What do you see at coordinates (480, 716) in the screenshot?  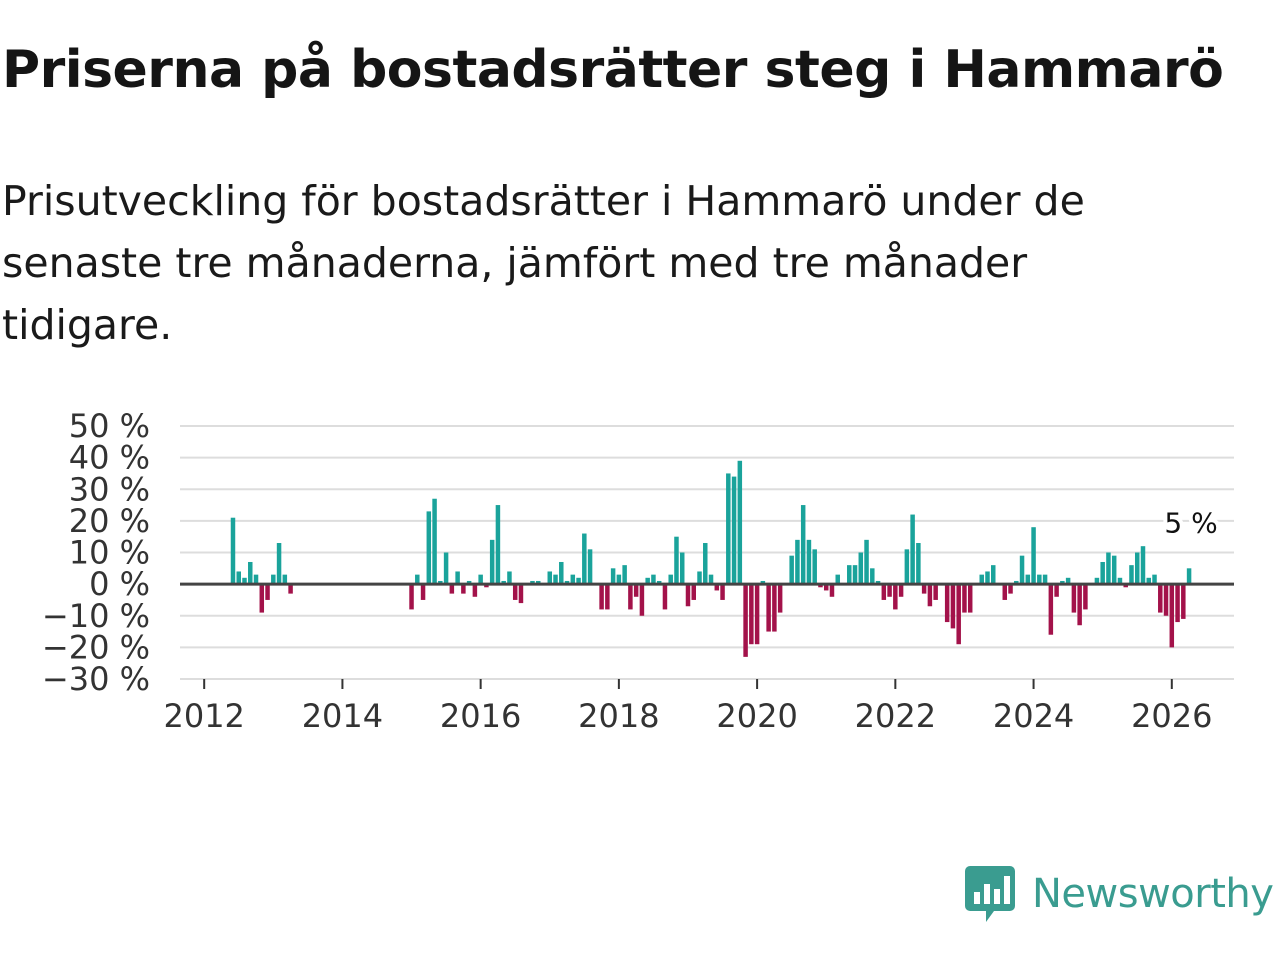 I see `x-tick-label: 2016` at bounding box center [480, 716].